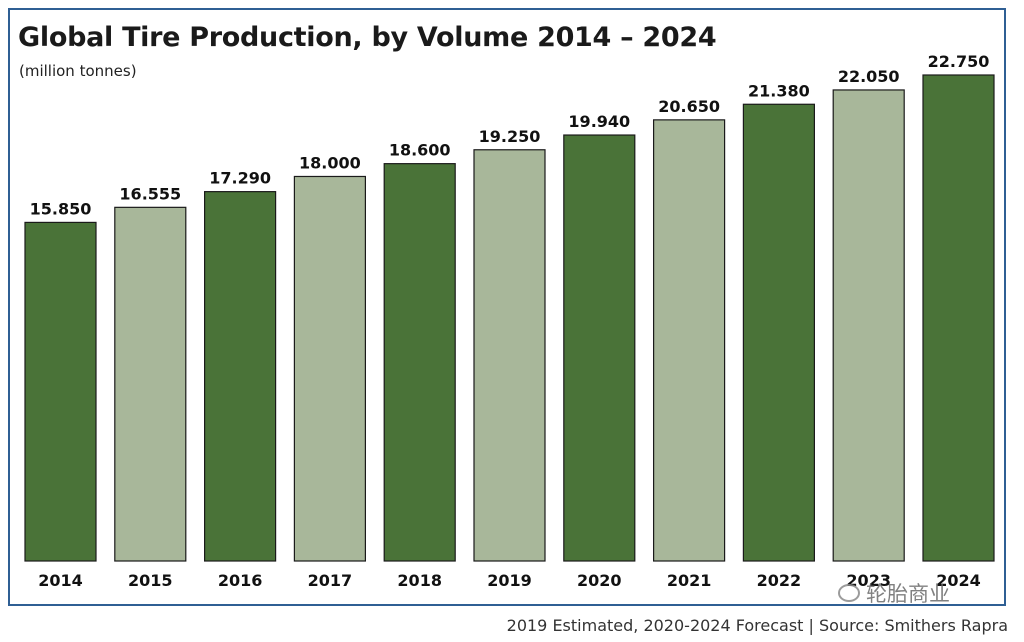 The image size is (1024, 642). Describe the element at coordinates (240, 376) in the screenshot. I see `bar-2016` at that location.